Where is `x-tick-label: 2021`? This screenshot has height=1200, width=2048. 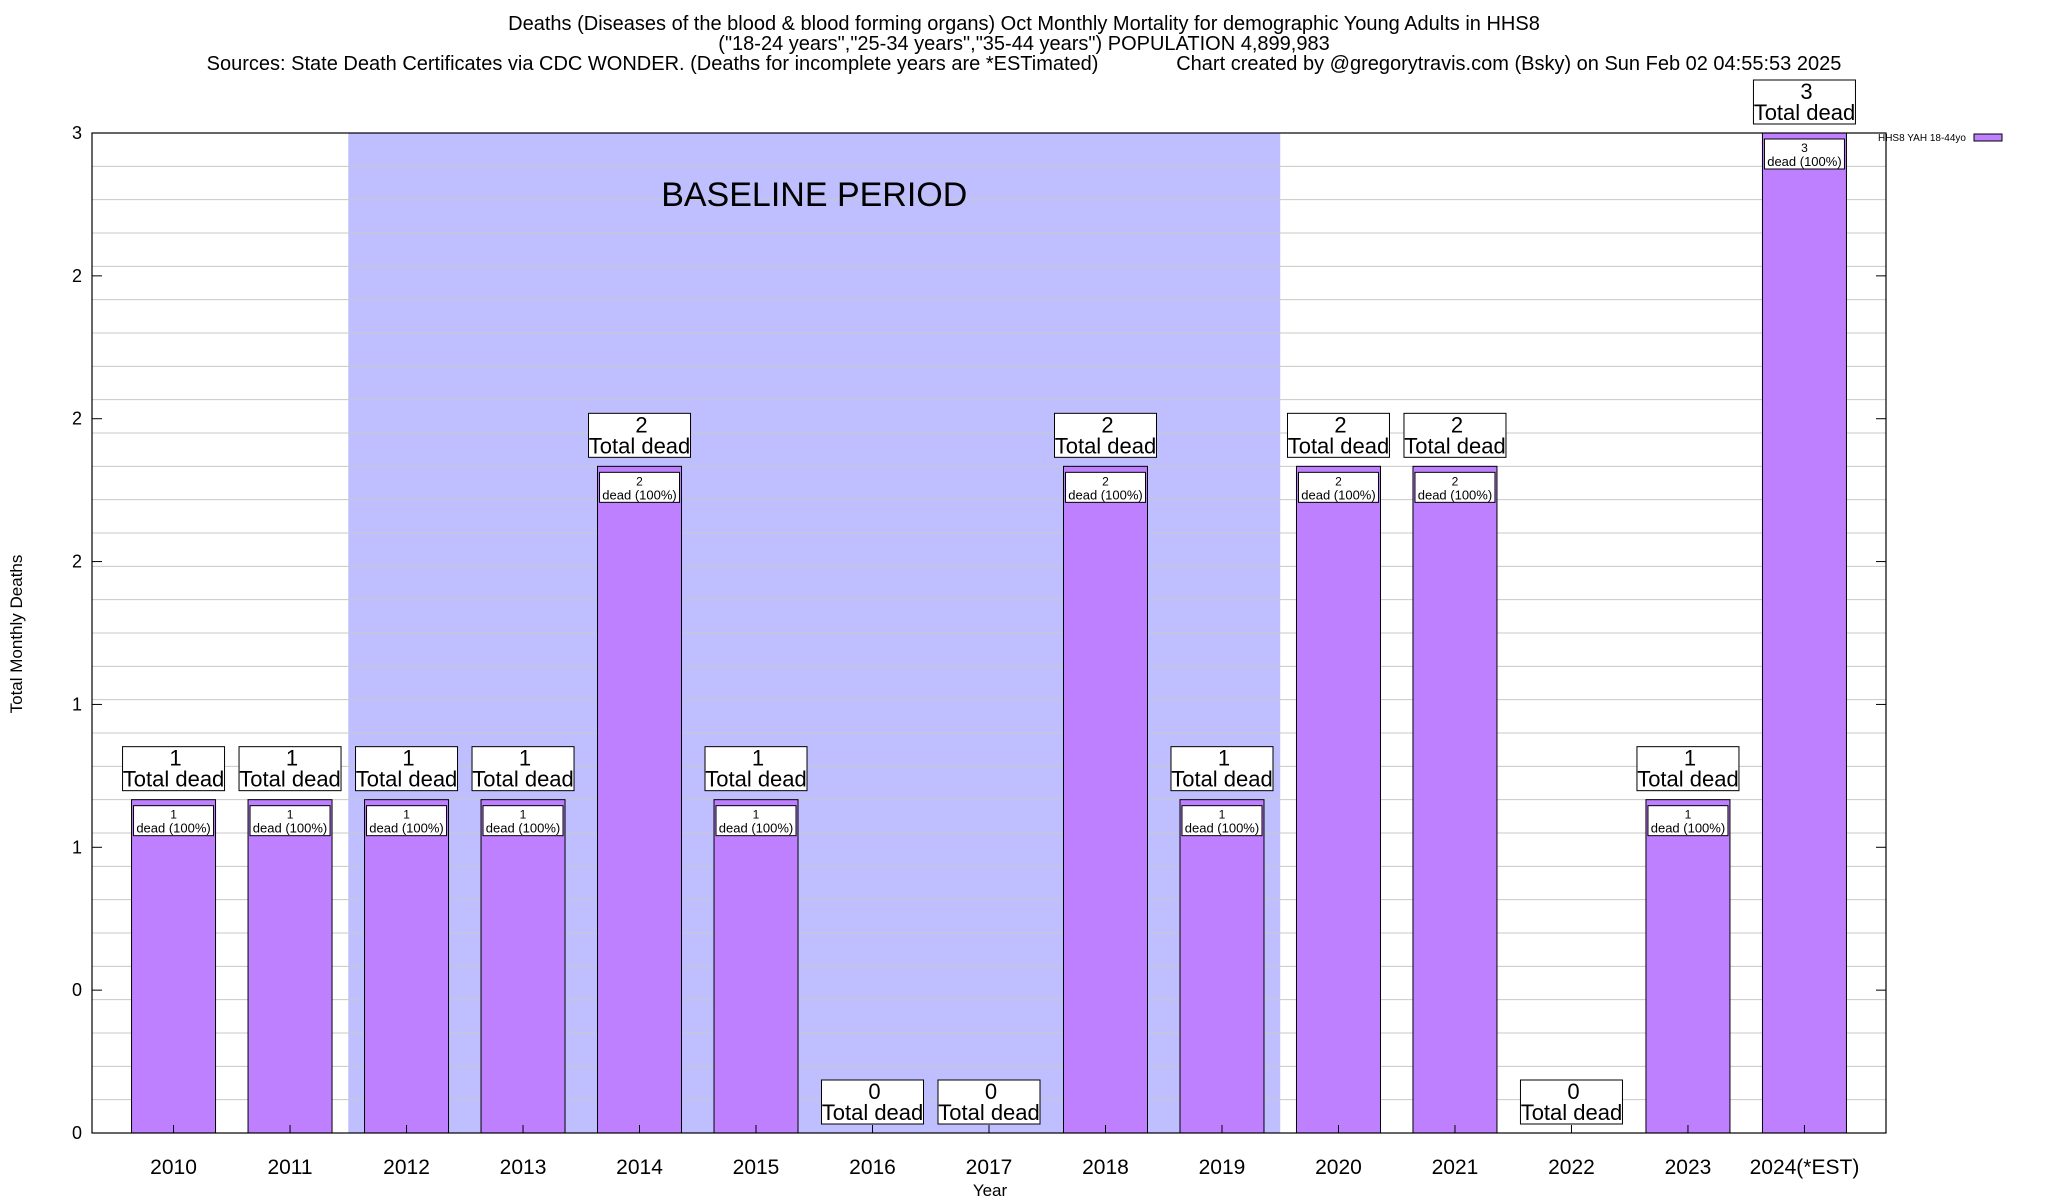 x-tick-label: 2021 is located at coordinates (1455, 1167).